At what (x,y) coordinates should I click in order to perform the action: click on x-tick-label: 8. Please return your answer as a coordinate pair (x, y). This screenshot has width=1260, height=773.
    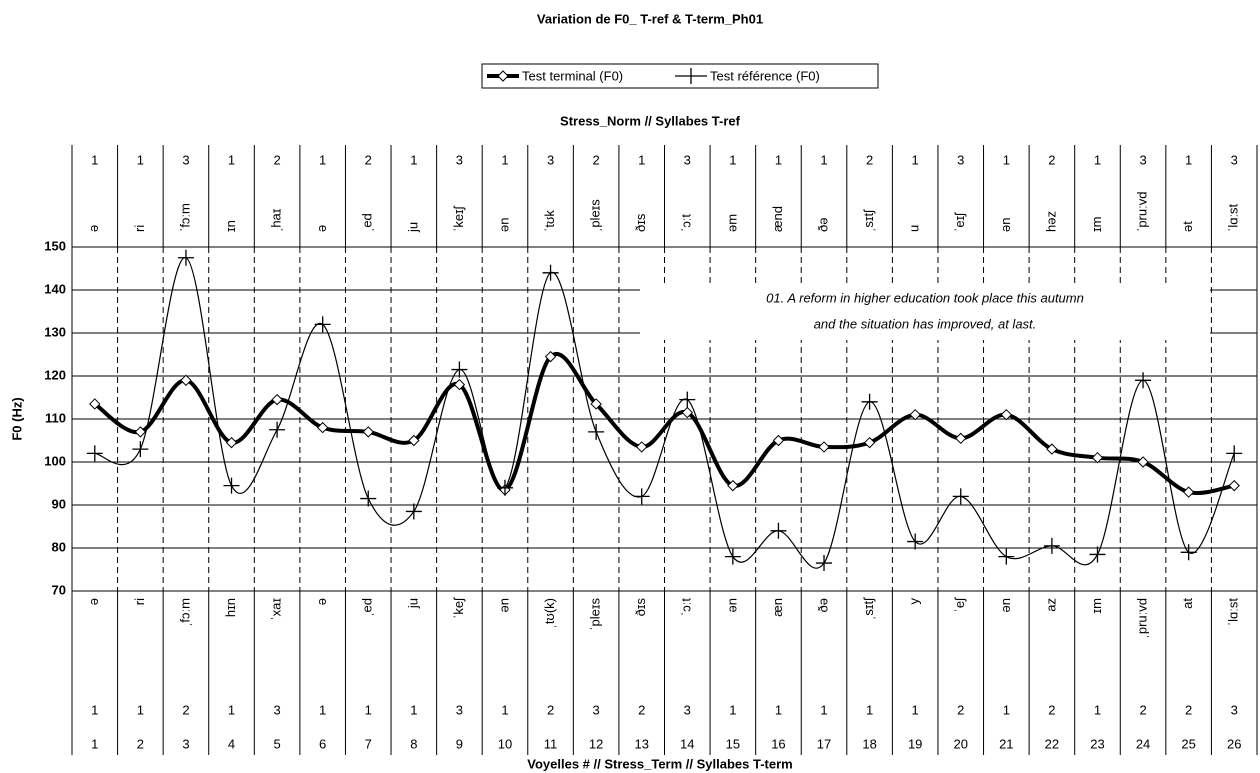
    Looking at the image, I should click on (413, 743).